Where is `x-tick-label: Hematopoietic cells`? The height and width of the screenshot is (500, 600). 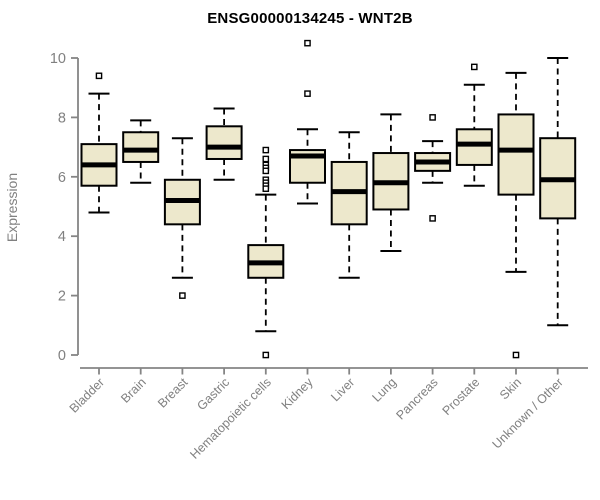 x-tick-label: Hematopoietic cells is located at coordinates (230, 418).